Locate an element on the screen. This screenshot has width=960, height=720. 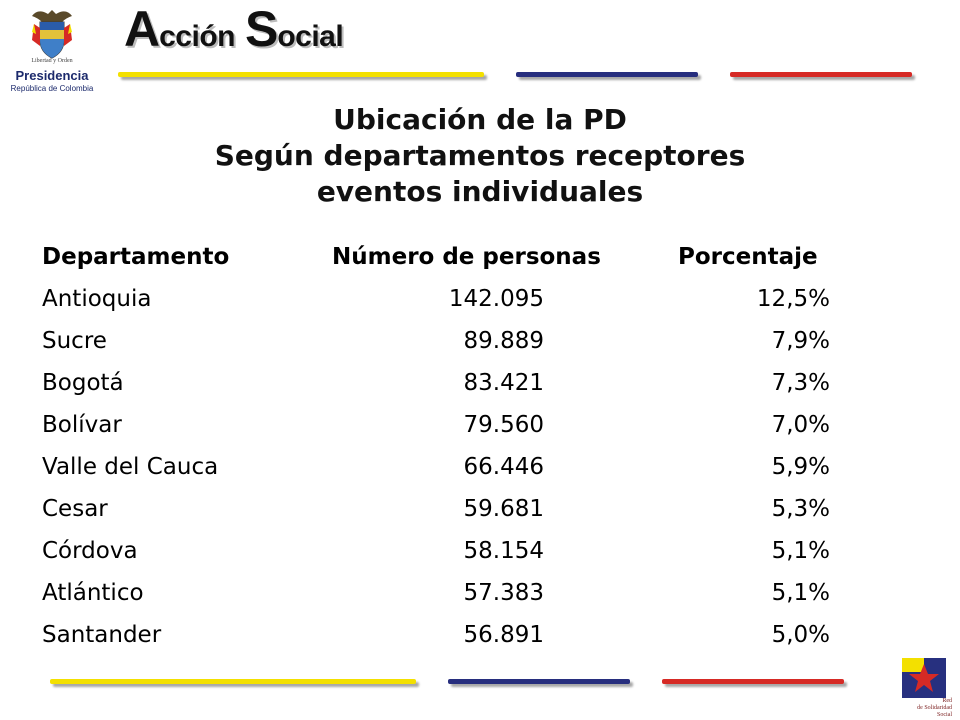
title-line-1: Ubicación de la PD is located at coordinates (480, 119).